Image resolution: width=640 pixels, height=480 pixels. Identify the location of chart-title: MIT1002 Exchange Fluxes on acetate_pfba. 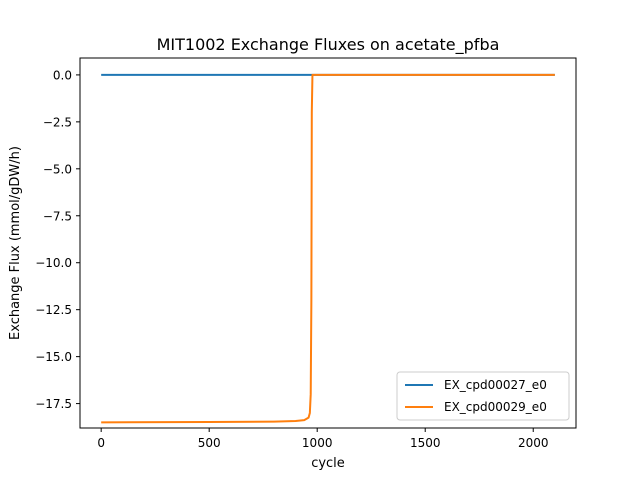
(328, 45).